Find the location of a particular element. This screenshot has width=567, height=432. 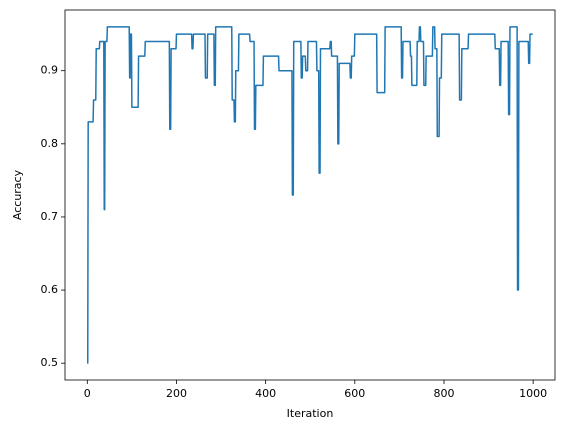

y-tick-label: 0.6 is located at coordinates (50, 289).